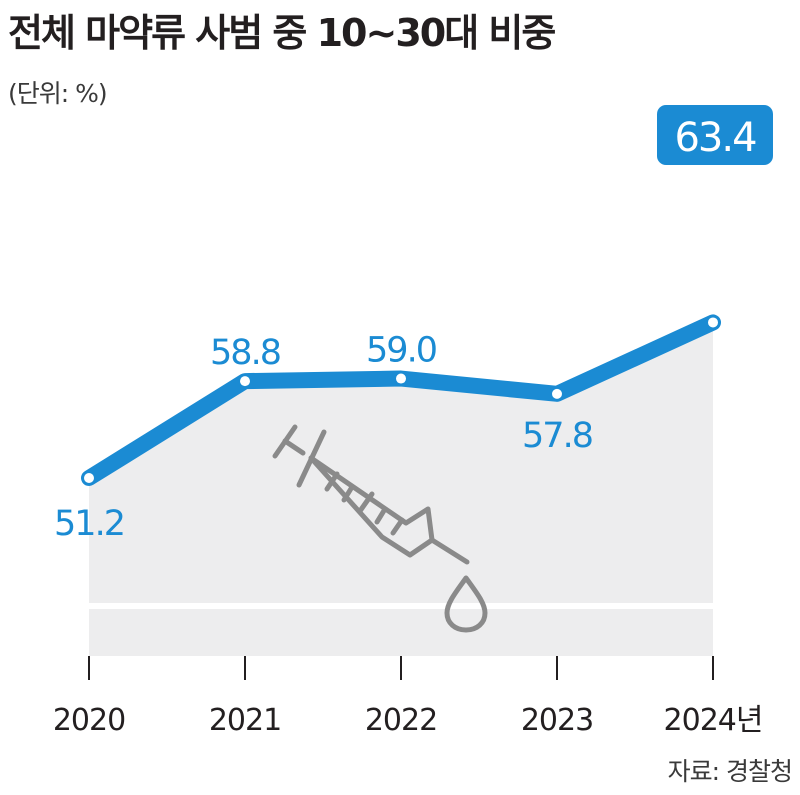 The image size is (800, 795). Describe the element at coordinates (466, 604) in the screenshot. I see `drop-icon` at that location.